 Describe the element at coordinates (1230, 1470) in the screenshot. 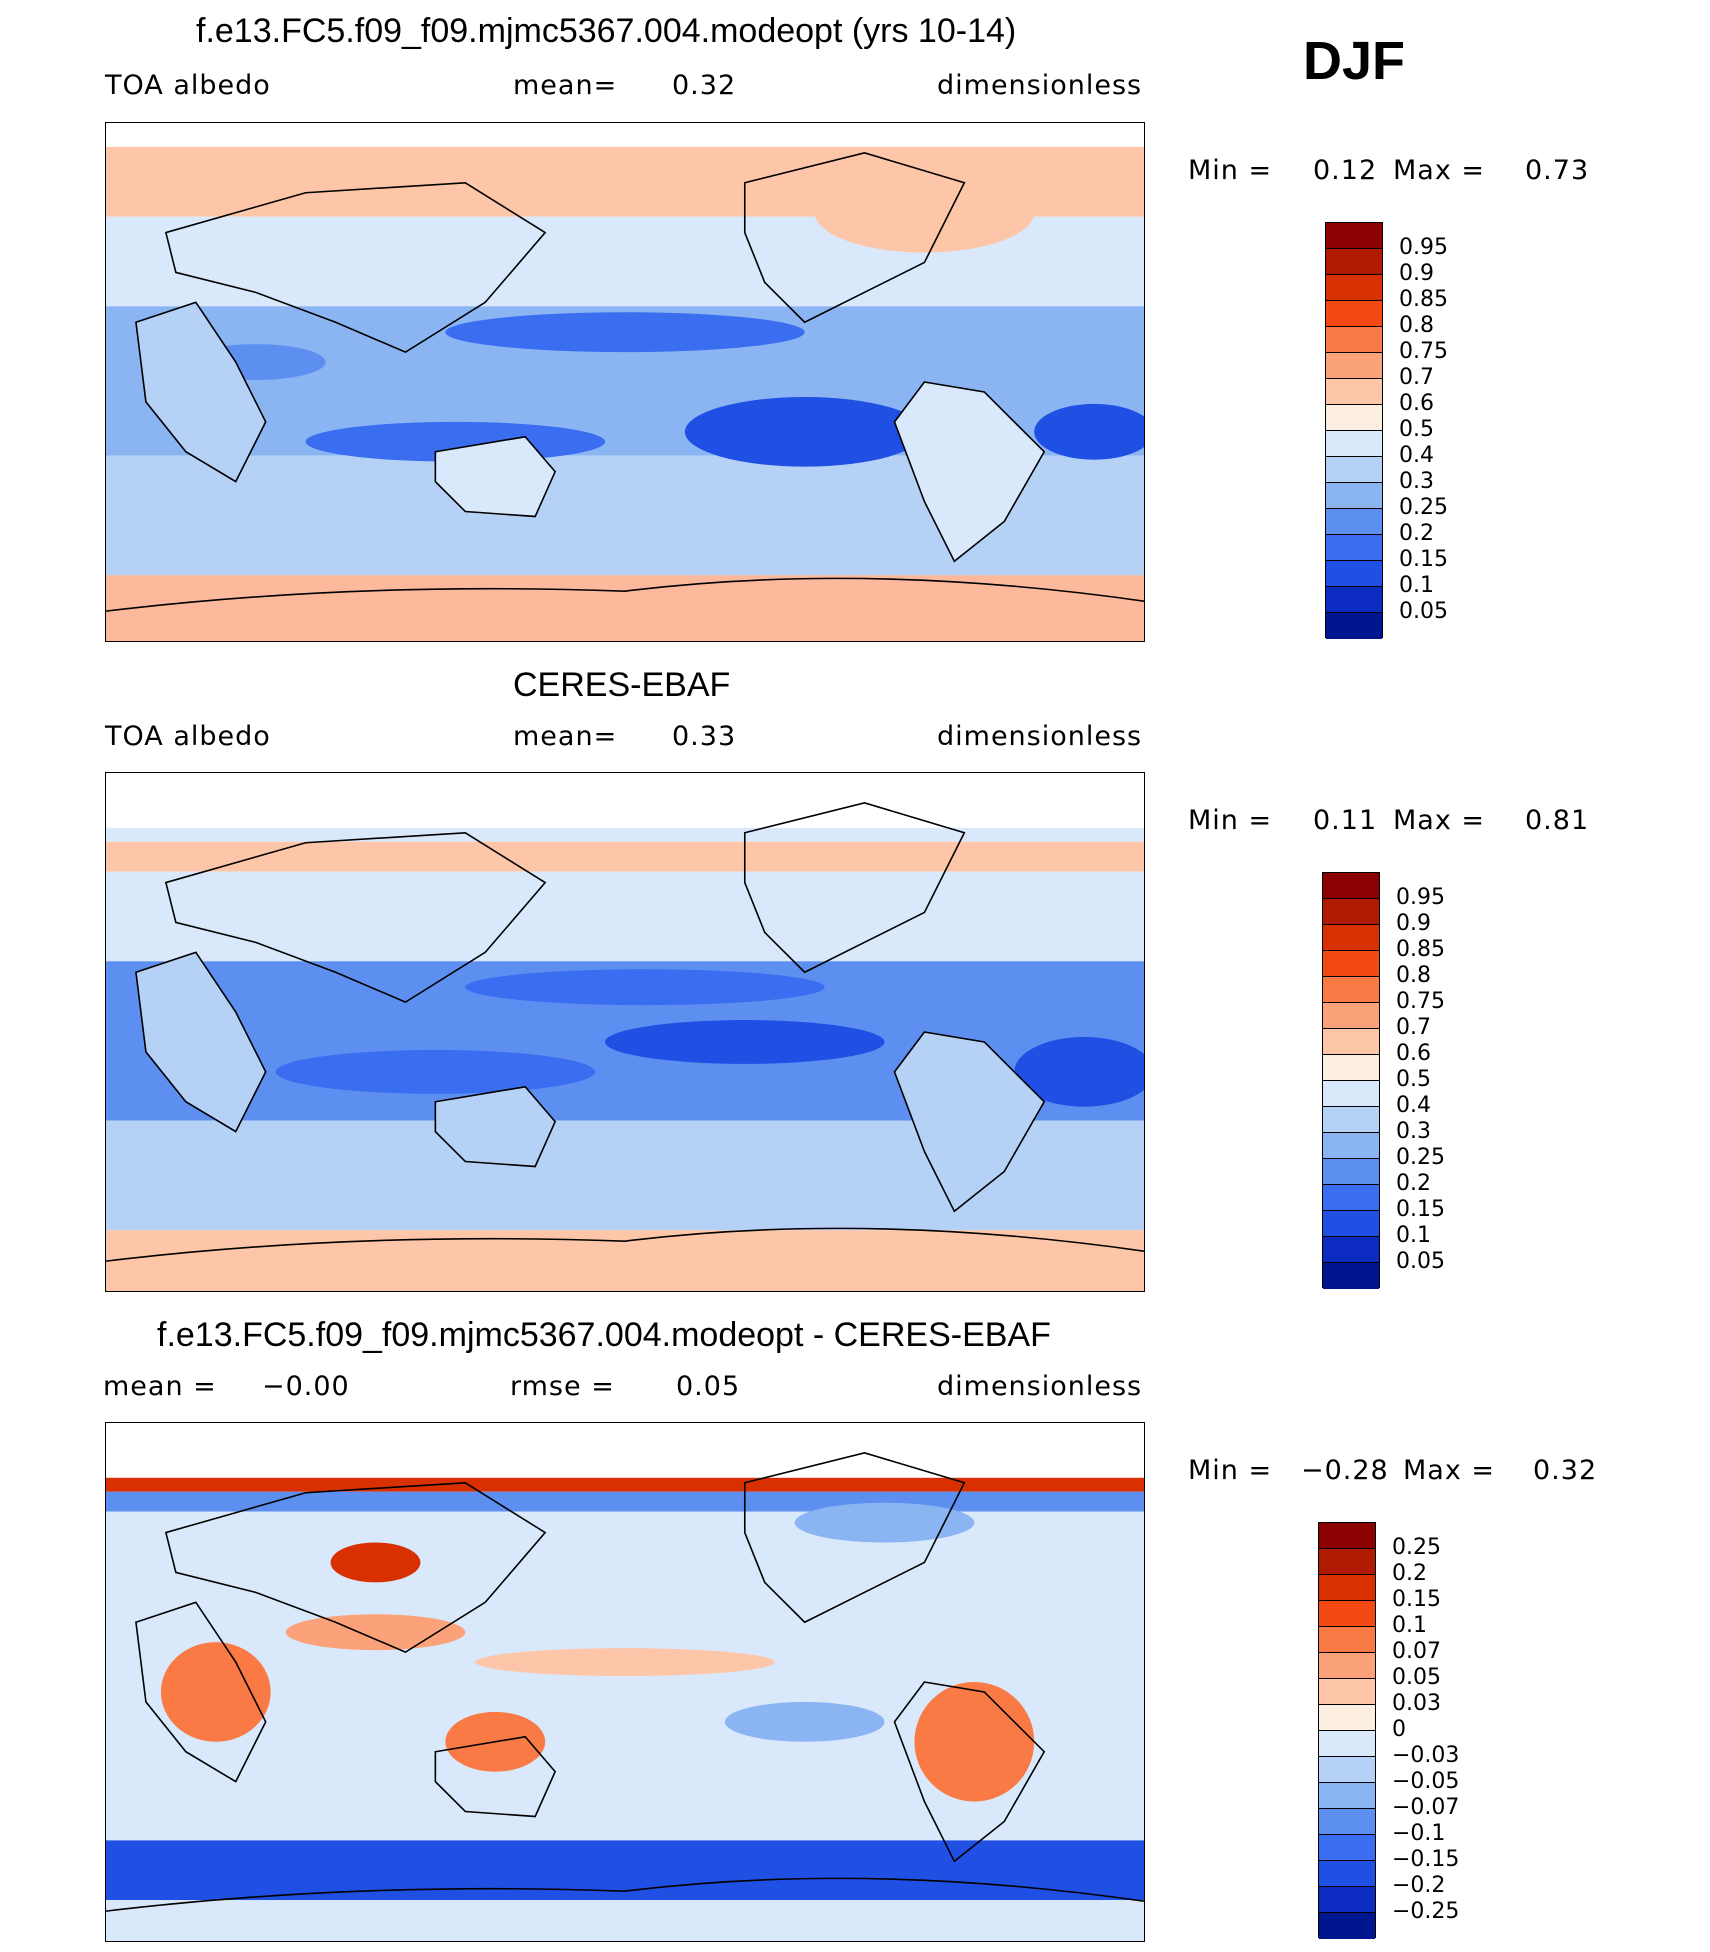

I see `panel-3-min-label: Min =` at that location.